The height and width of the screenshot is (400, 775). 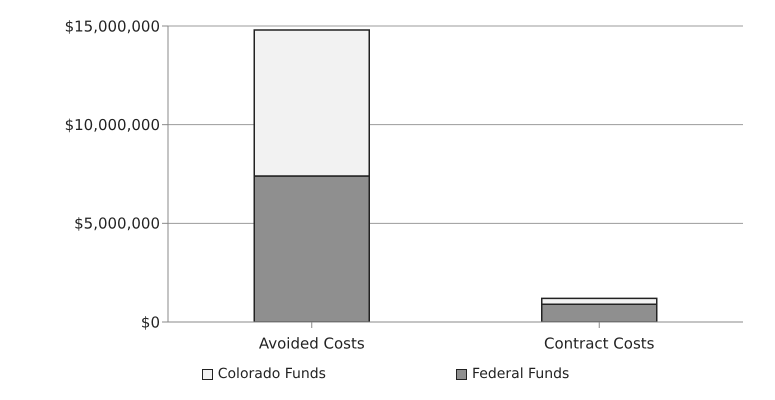 What do you see at coordinates (311, 343) in the screenshot?
I see `x-tick-label: Avoided Costs` at bounding box center [311, 343].